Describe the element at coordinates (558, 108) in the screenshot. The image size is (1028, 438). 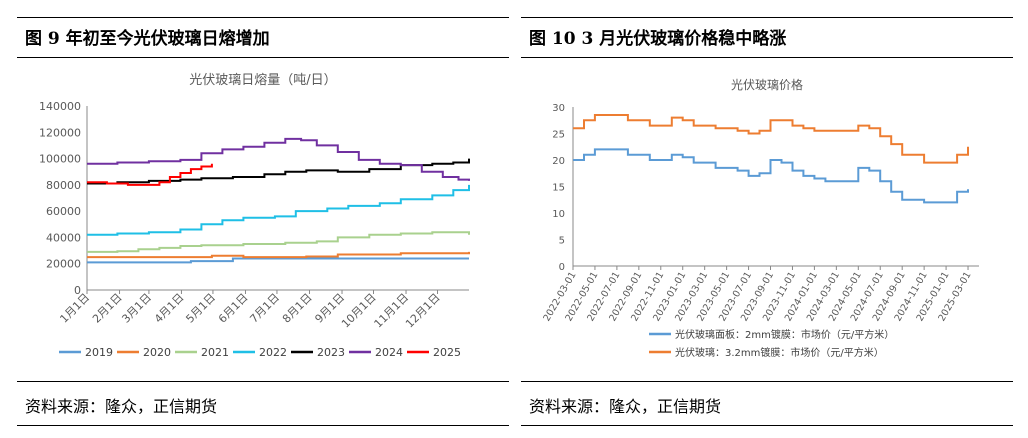
I see `y-tick-label: 30` at that location.